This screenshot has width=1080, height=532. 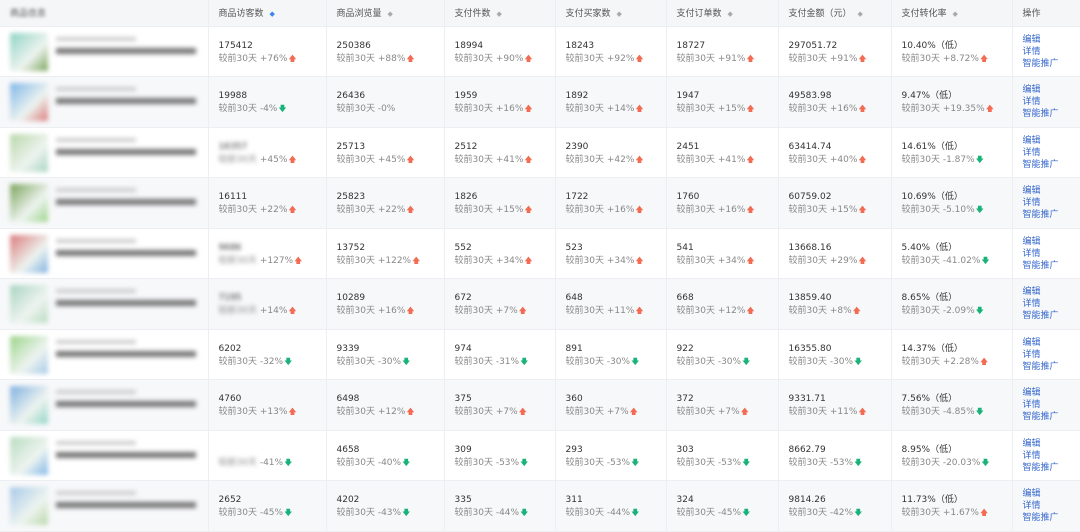 I want to click on metric-cell: 较前30天 -41%🡇, so click(x=267, y=455).